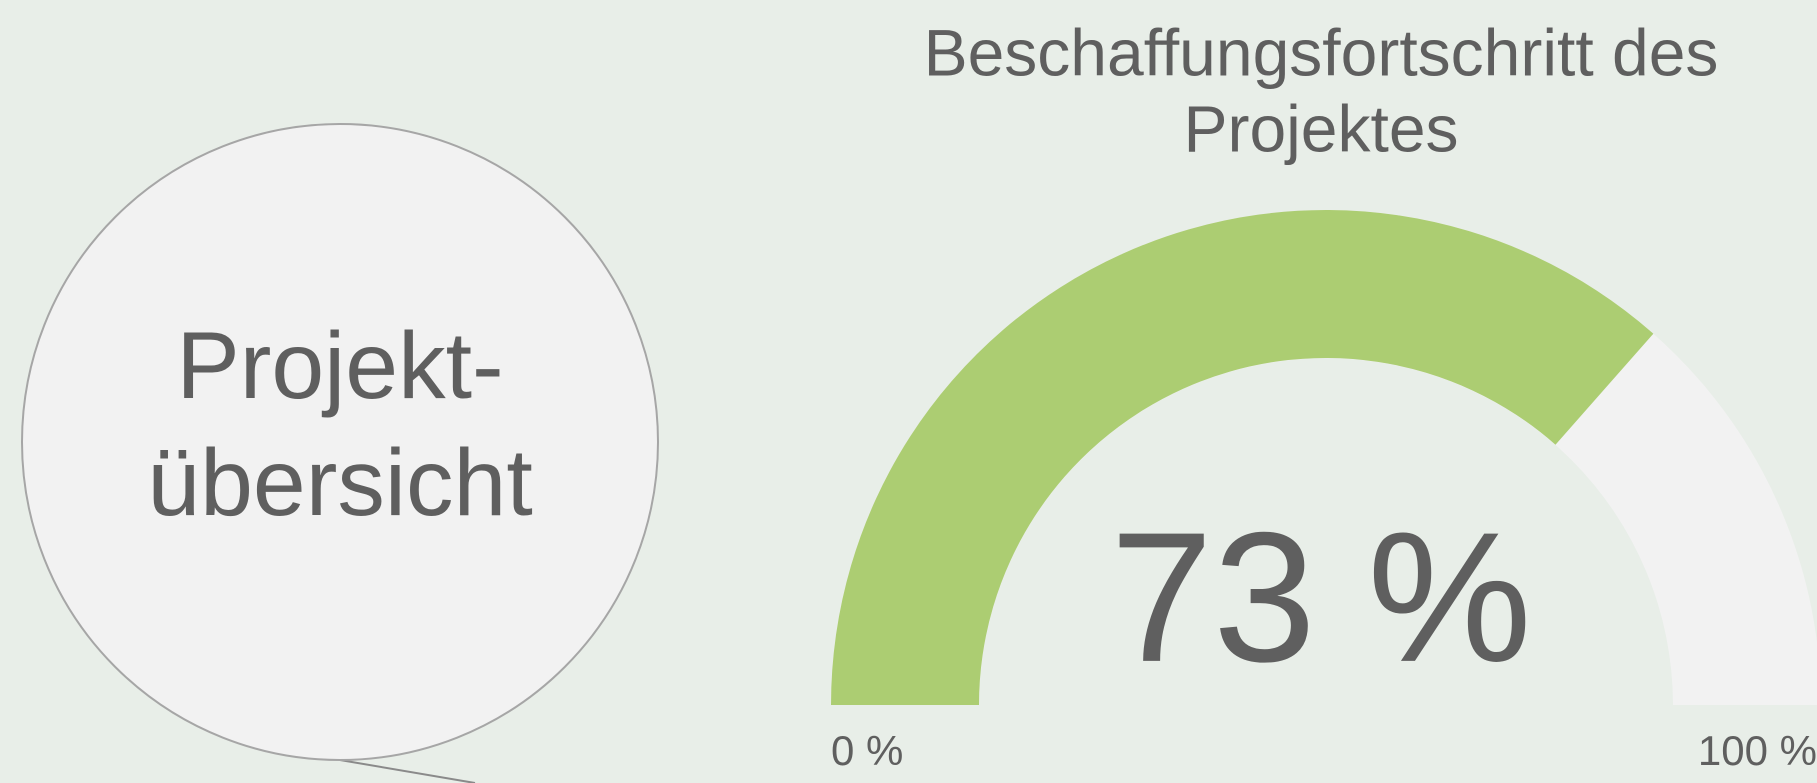  What do you see at coordinates (339, 483) in the screenshot?
I see `overview-label: übersicht` at bounding box center [339, 483].